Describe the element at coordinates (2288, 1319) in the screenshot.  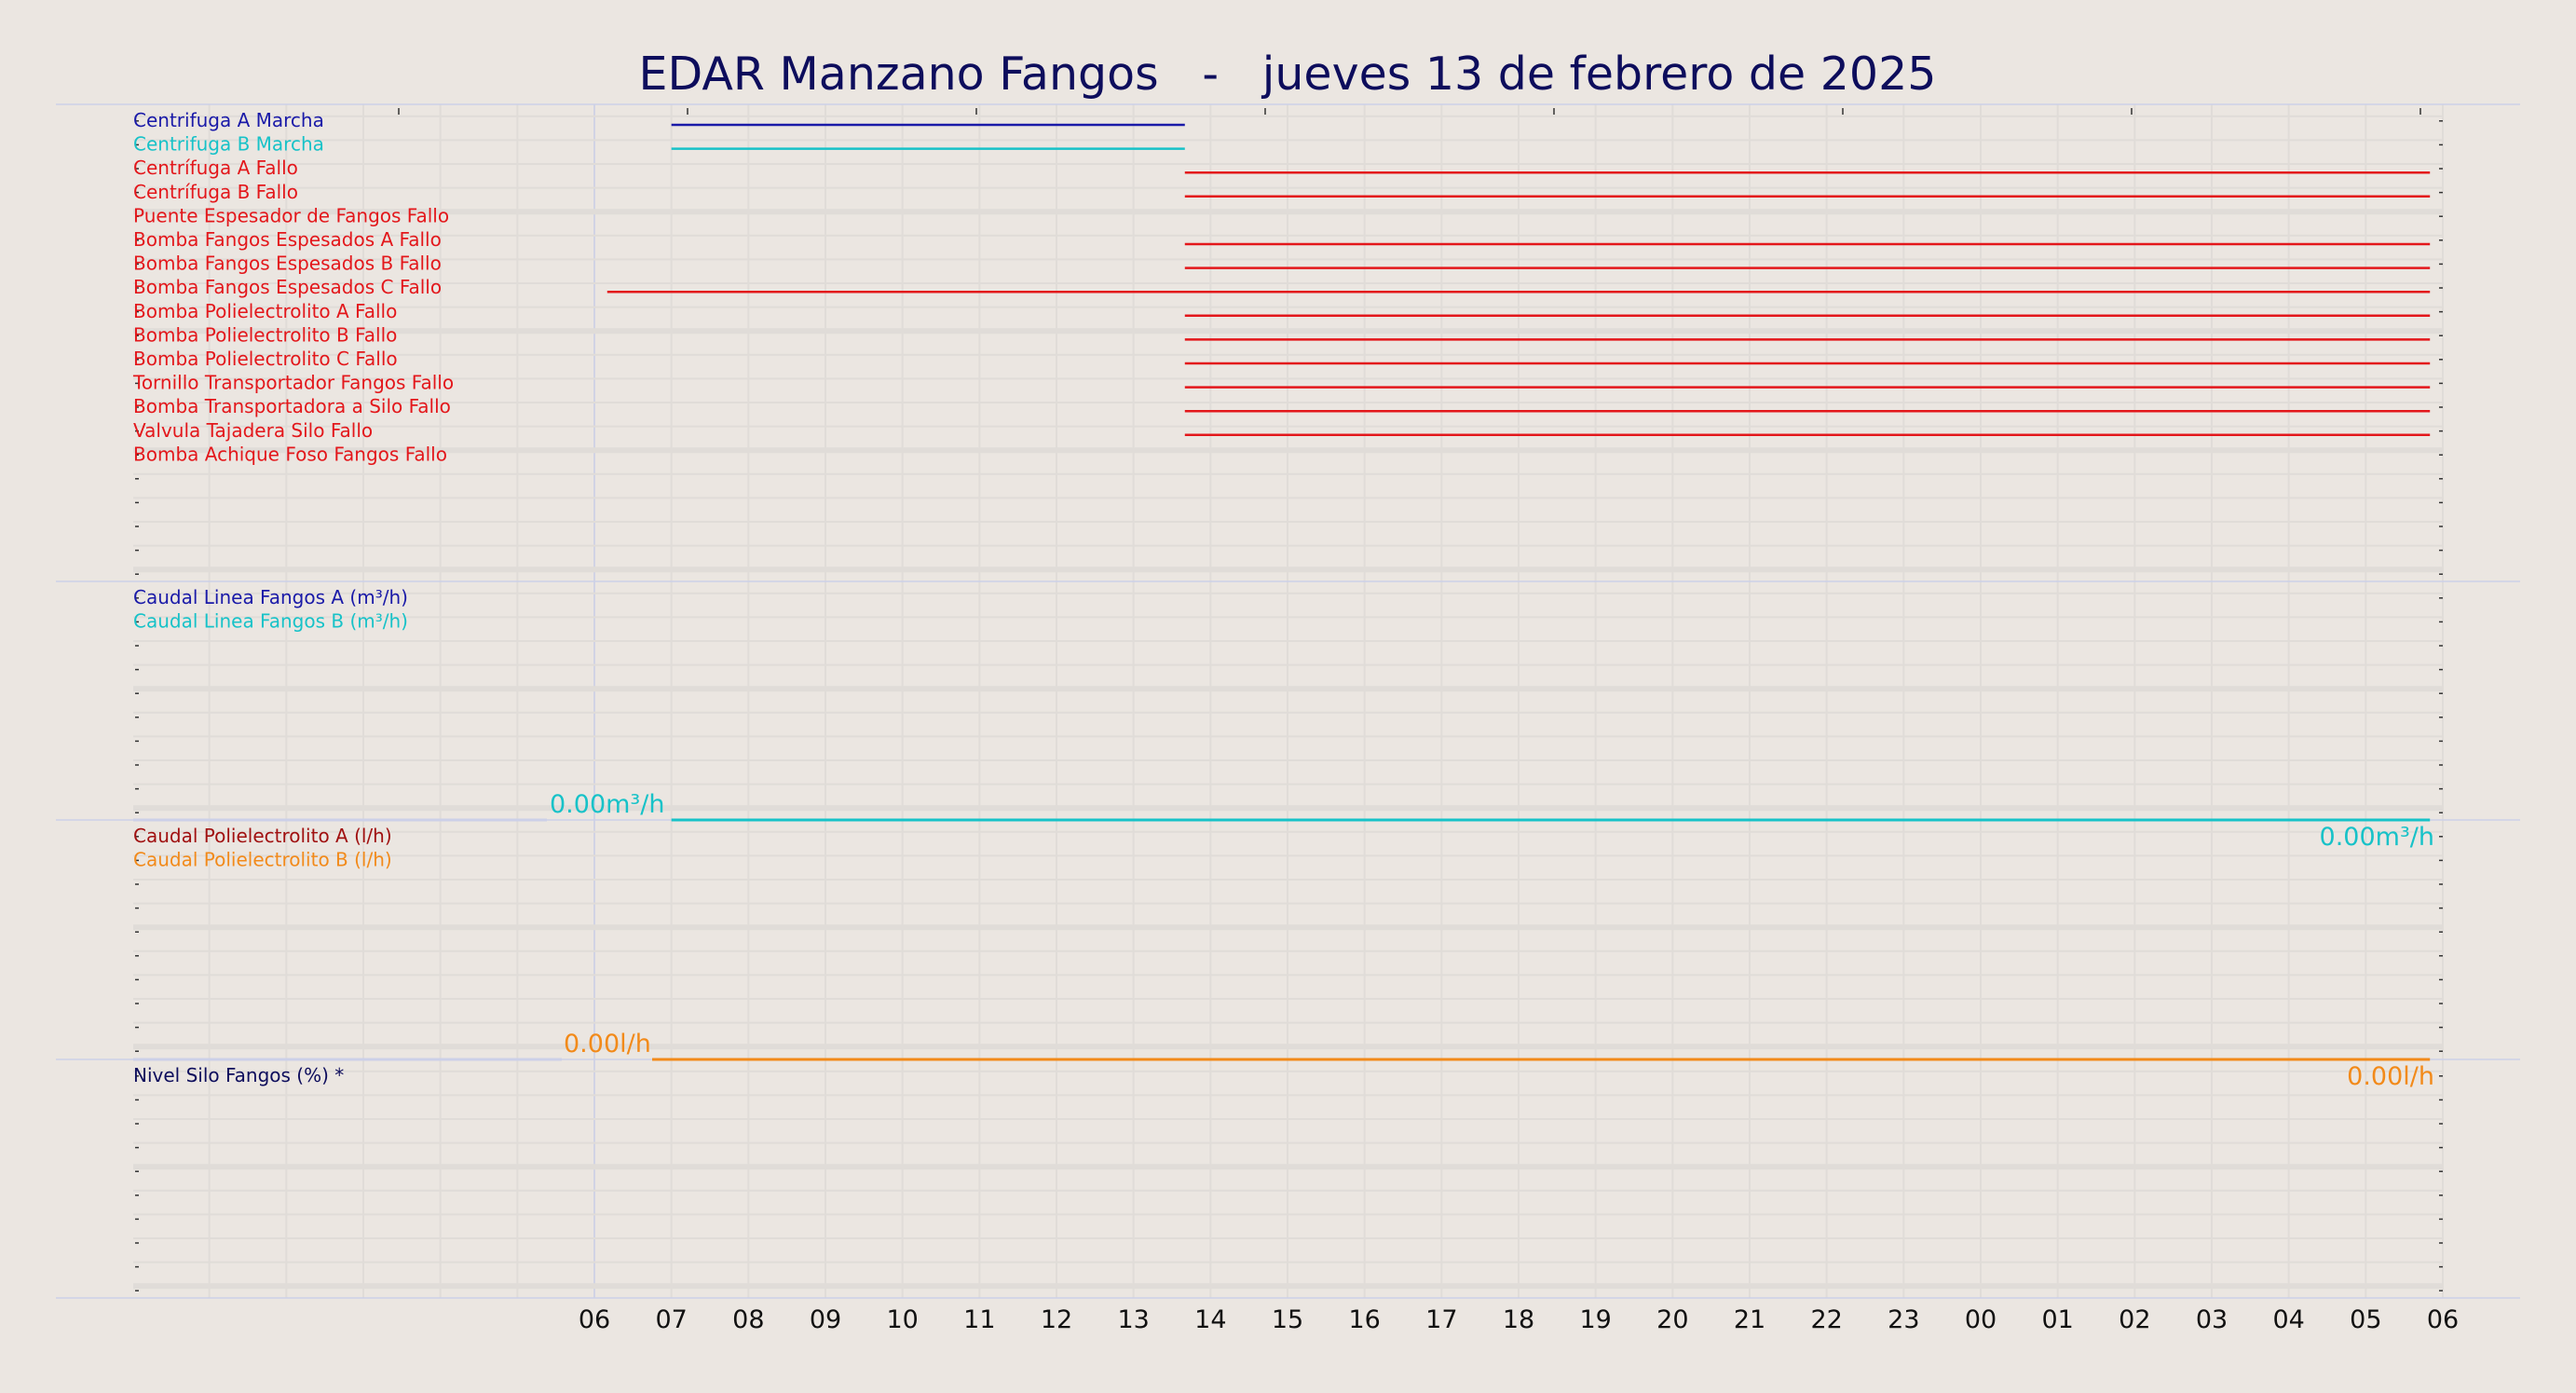
I see `x-tick-label: 04` at that location.